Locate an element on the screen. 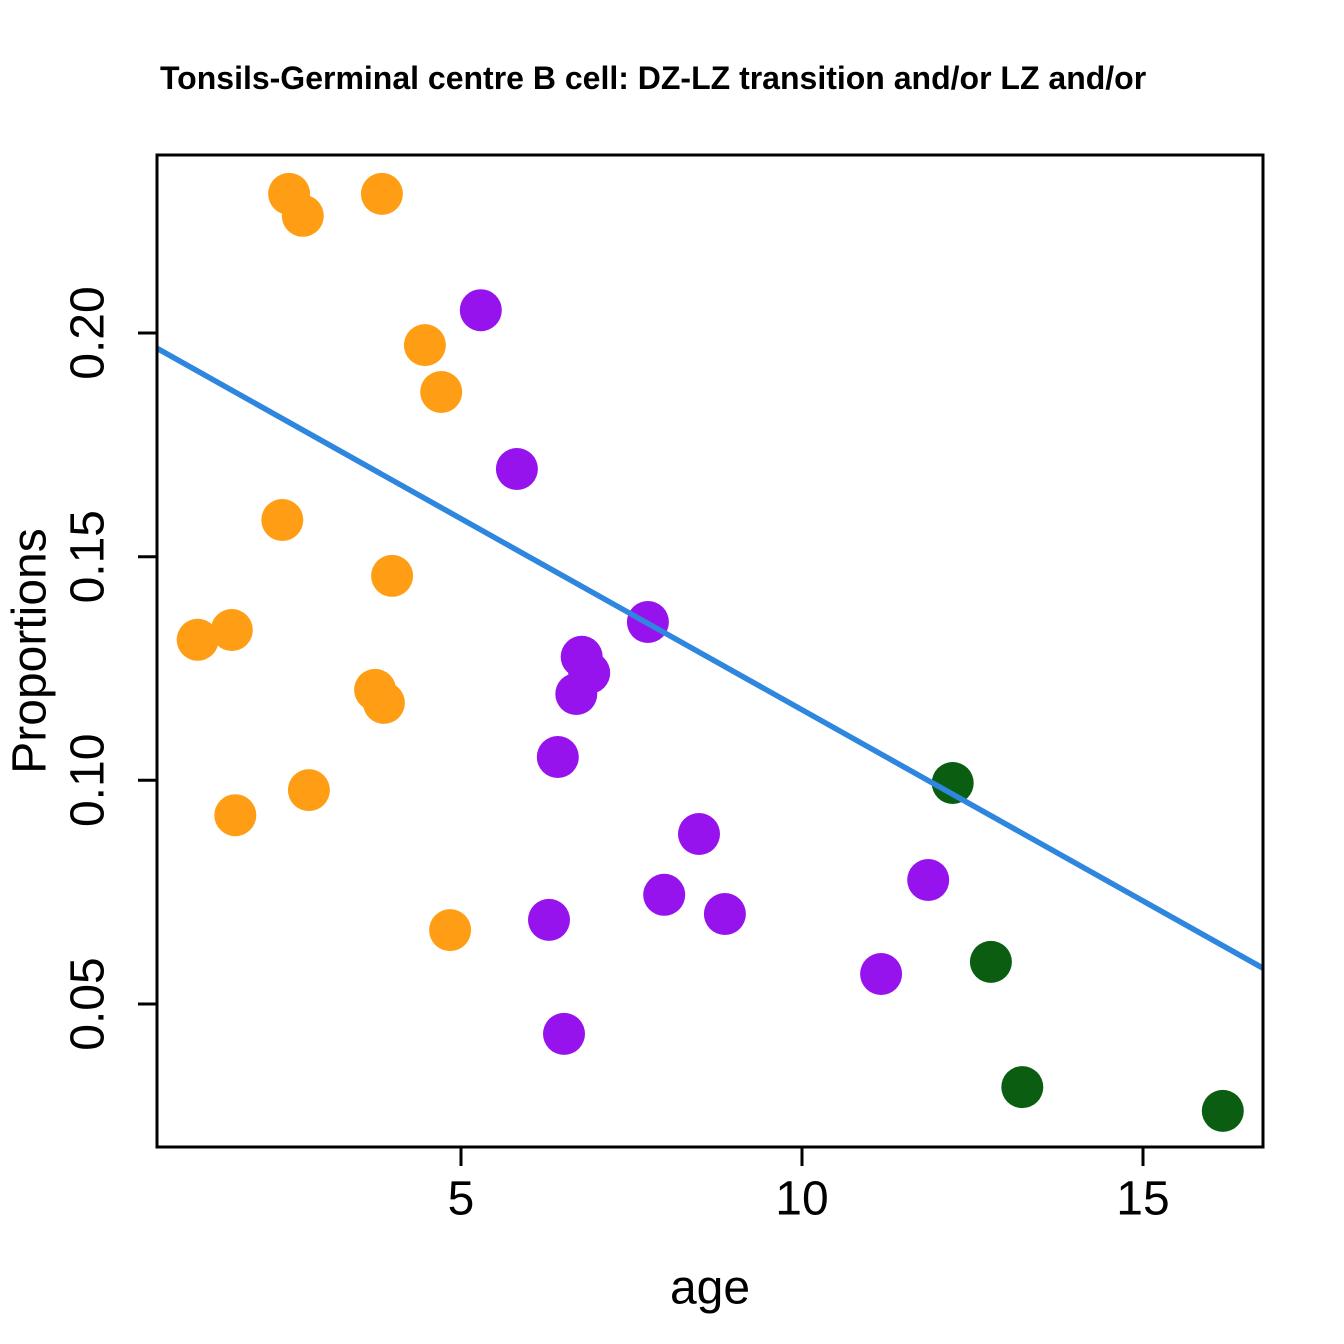 The image size is (1344, 1344). y-tick-label: 0.05 is located at coordinates (88, 1003).